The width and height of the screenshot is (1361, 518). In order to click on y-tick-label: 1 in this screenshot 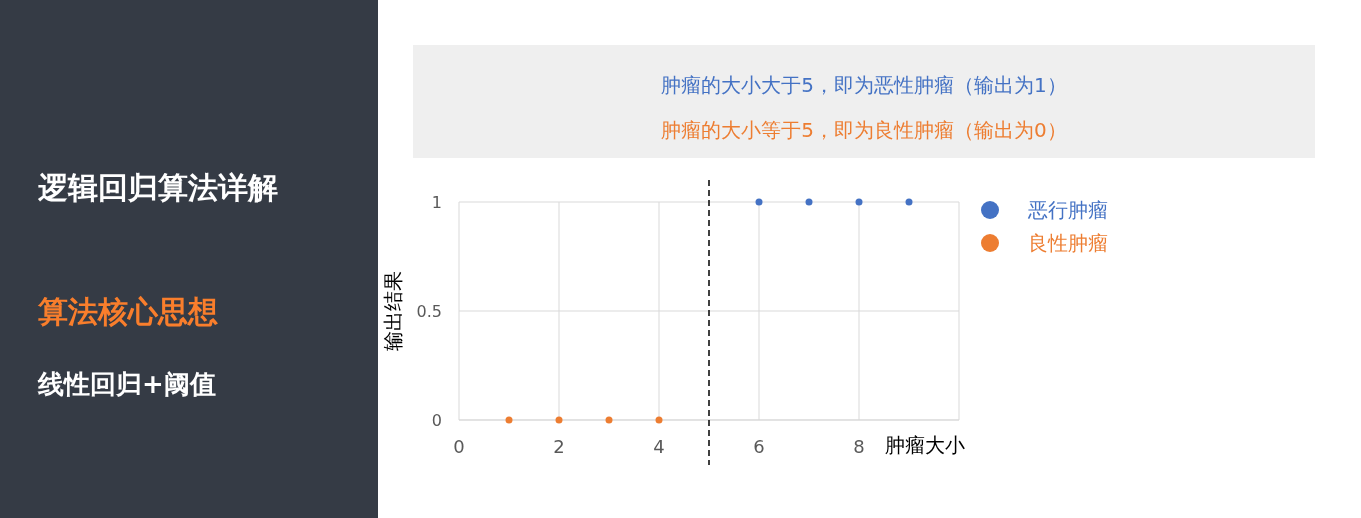, I will do `click(436, 202)`.